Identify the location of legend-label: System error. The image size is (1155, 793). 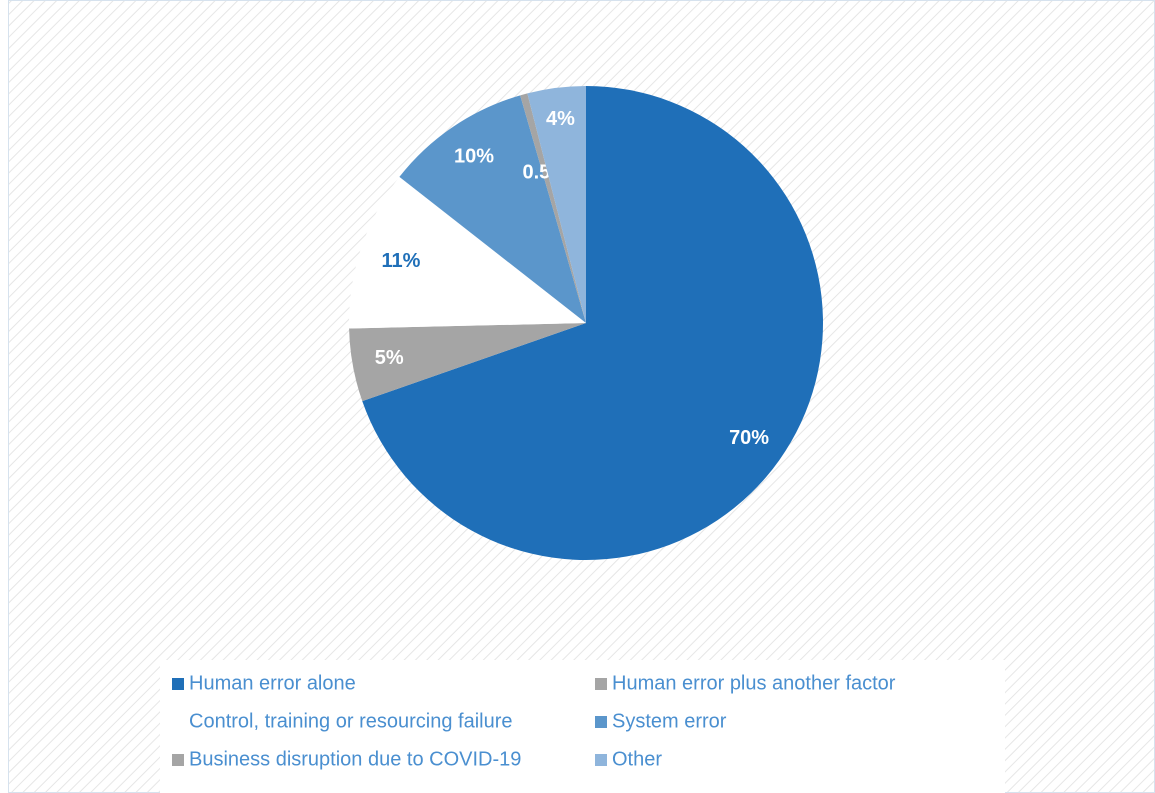
(669, 721).